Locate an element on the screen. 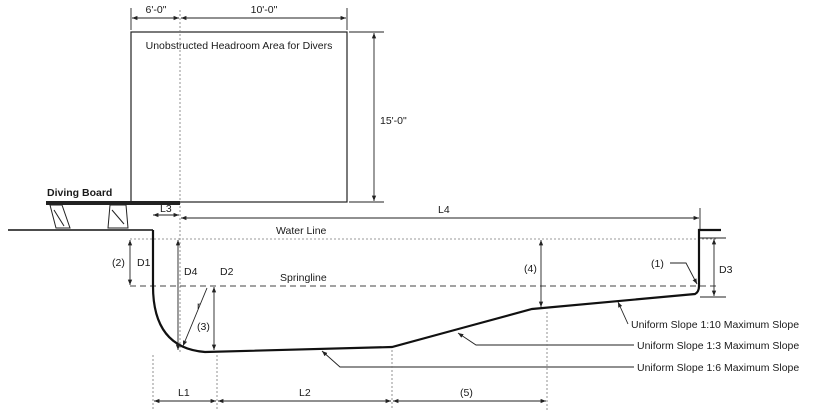  board-support-left is located at coordinates (60, 216).